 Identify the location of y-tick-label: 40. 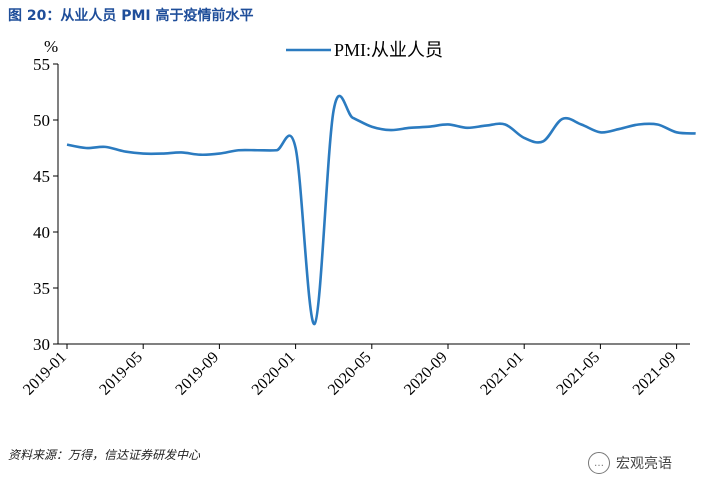
(41, 232).